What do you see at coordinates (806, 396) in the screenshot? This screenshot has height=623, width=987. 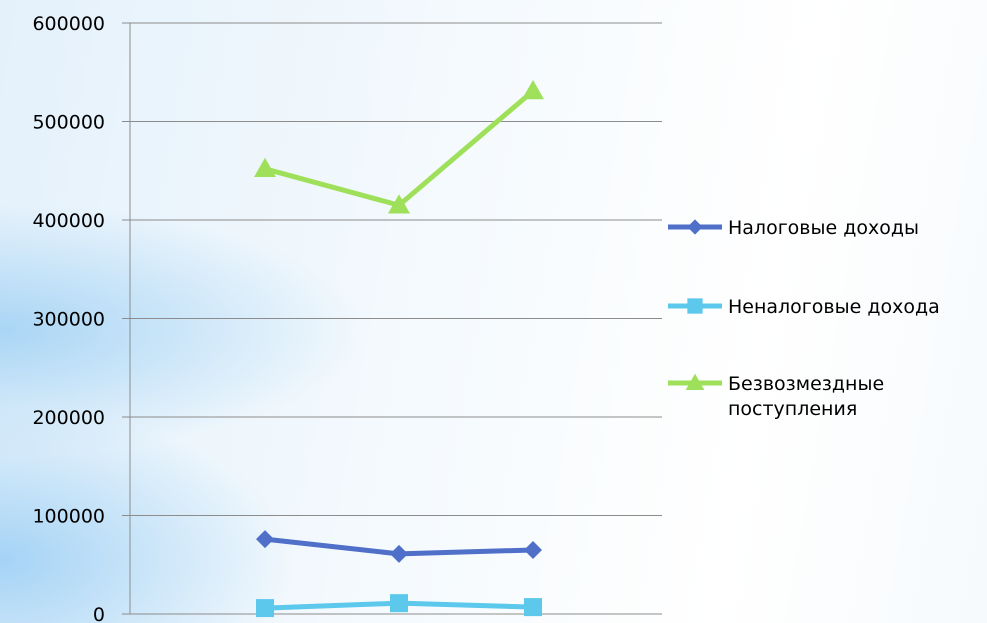 I see `legend-label-2: Безвозмездные поступления` at bounding box center [806, 396].